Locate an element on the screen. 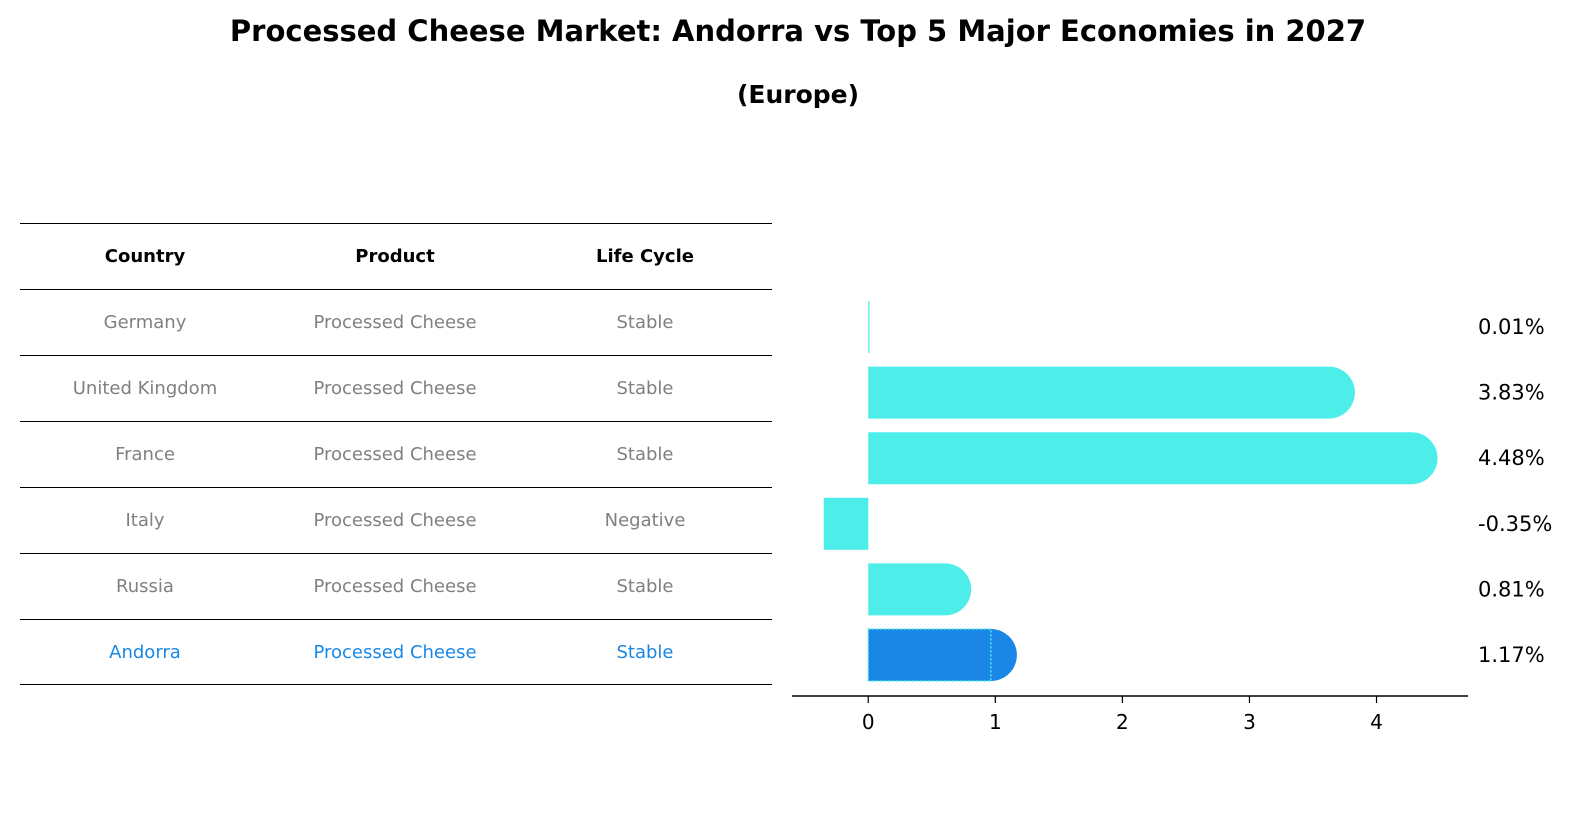 The height and width of the screenshot is (823, 1596). value-label-france: 4.48% is located at coordinates (1511, 458).